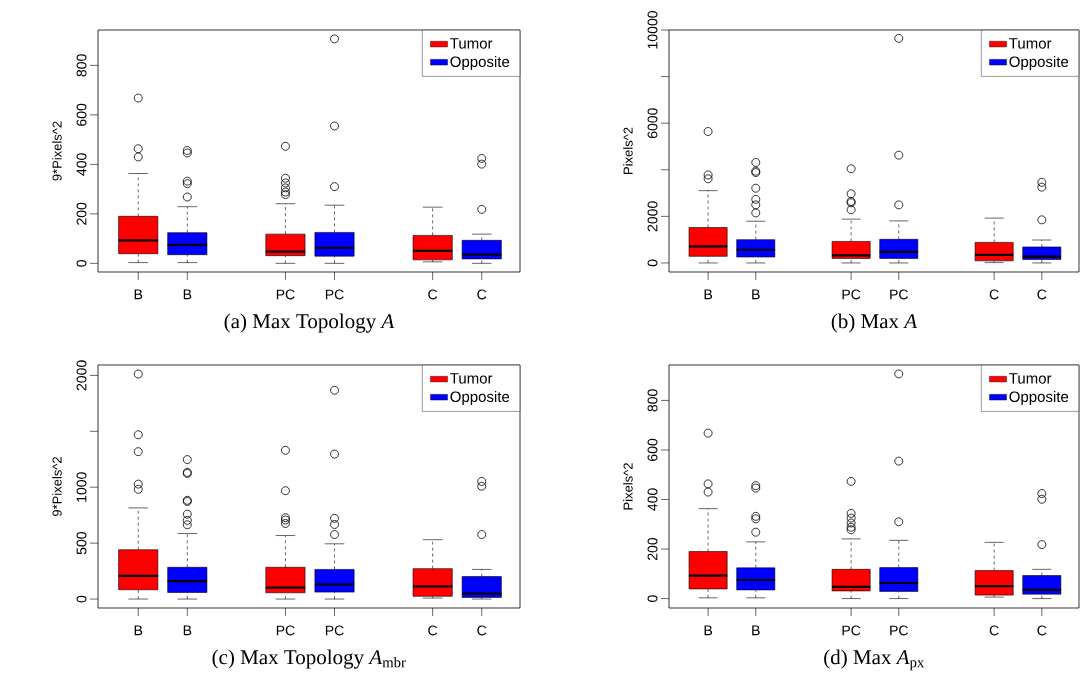 The image size is (1084, 689). Describe the element at coordinates (81, 543) in the screenshot. I see `y-tick-label: 500` at that location.